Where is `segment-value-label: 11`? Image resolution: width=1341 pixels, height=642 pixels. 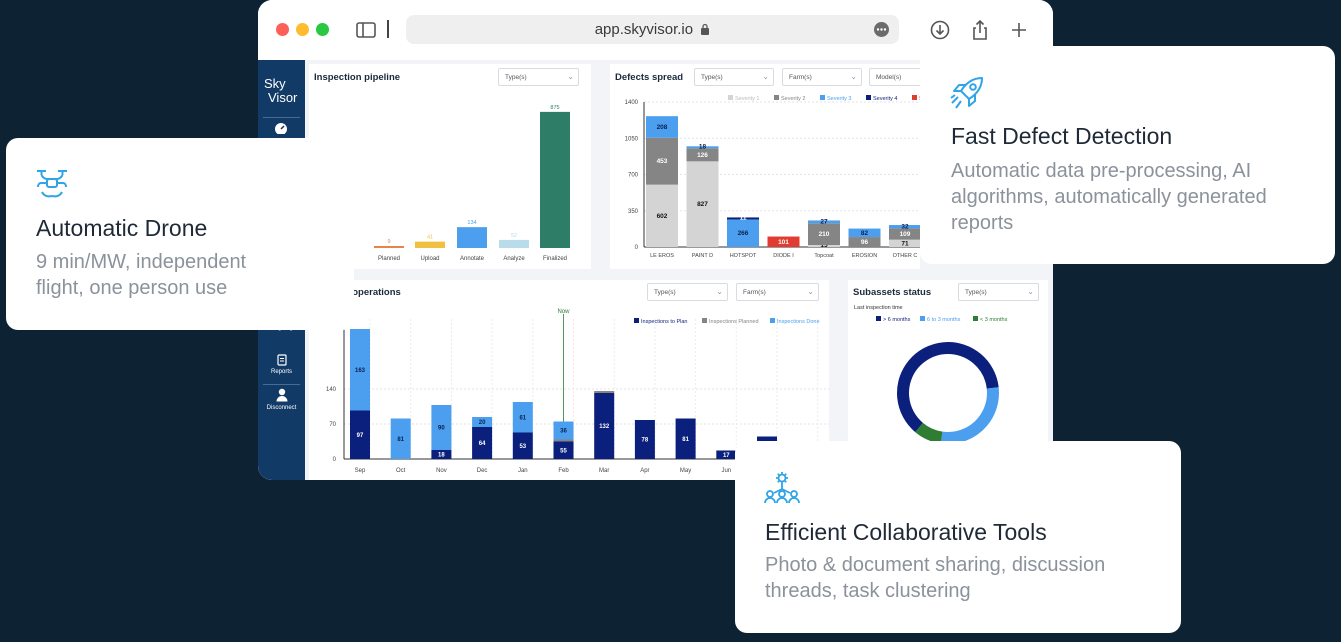 segment-value-label: 11 is located at coordinates (743, 217).